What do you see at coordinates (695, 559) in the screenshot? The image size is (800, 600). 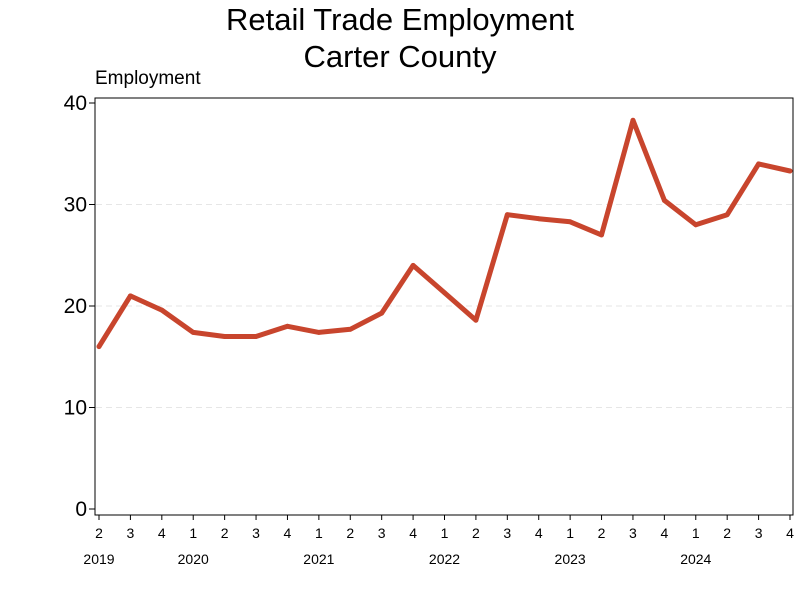 I see `x-year-label: 2024` at bounding box center [695, 559].